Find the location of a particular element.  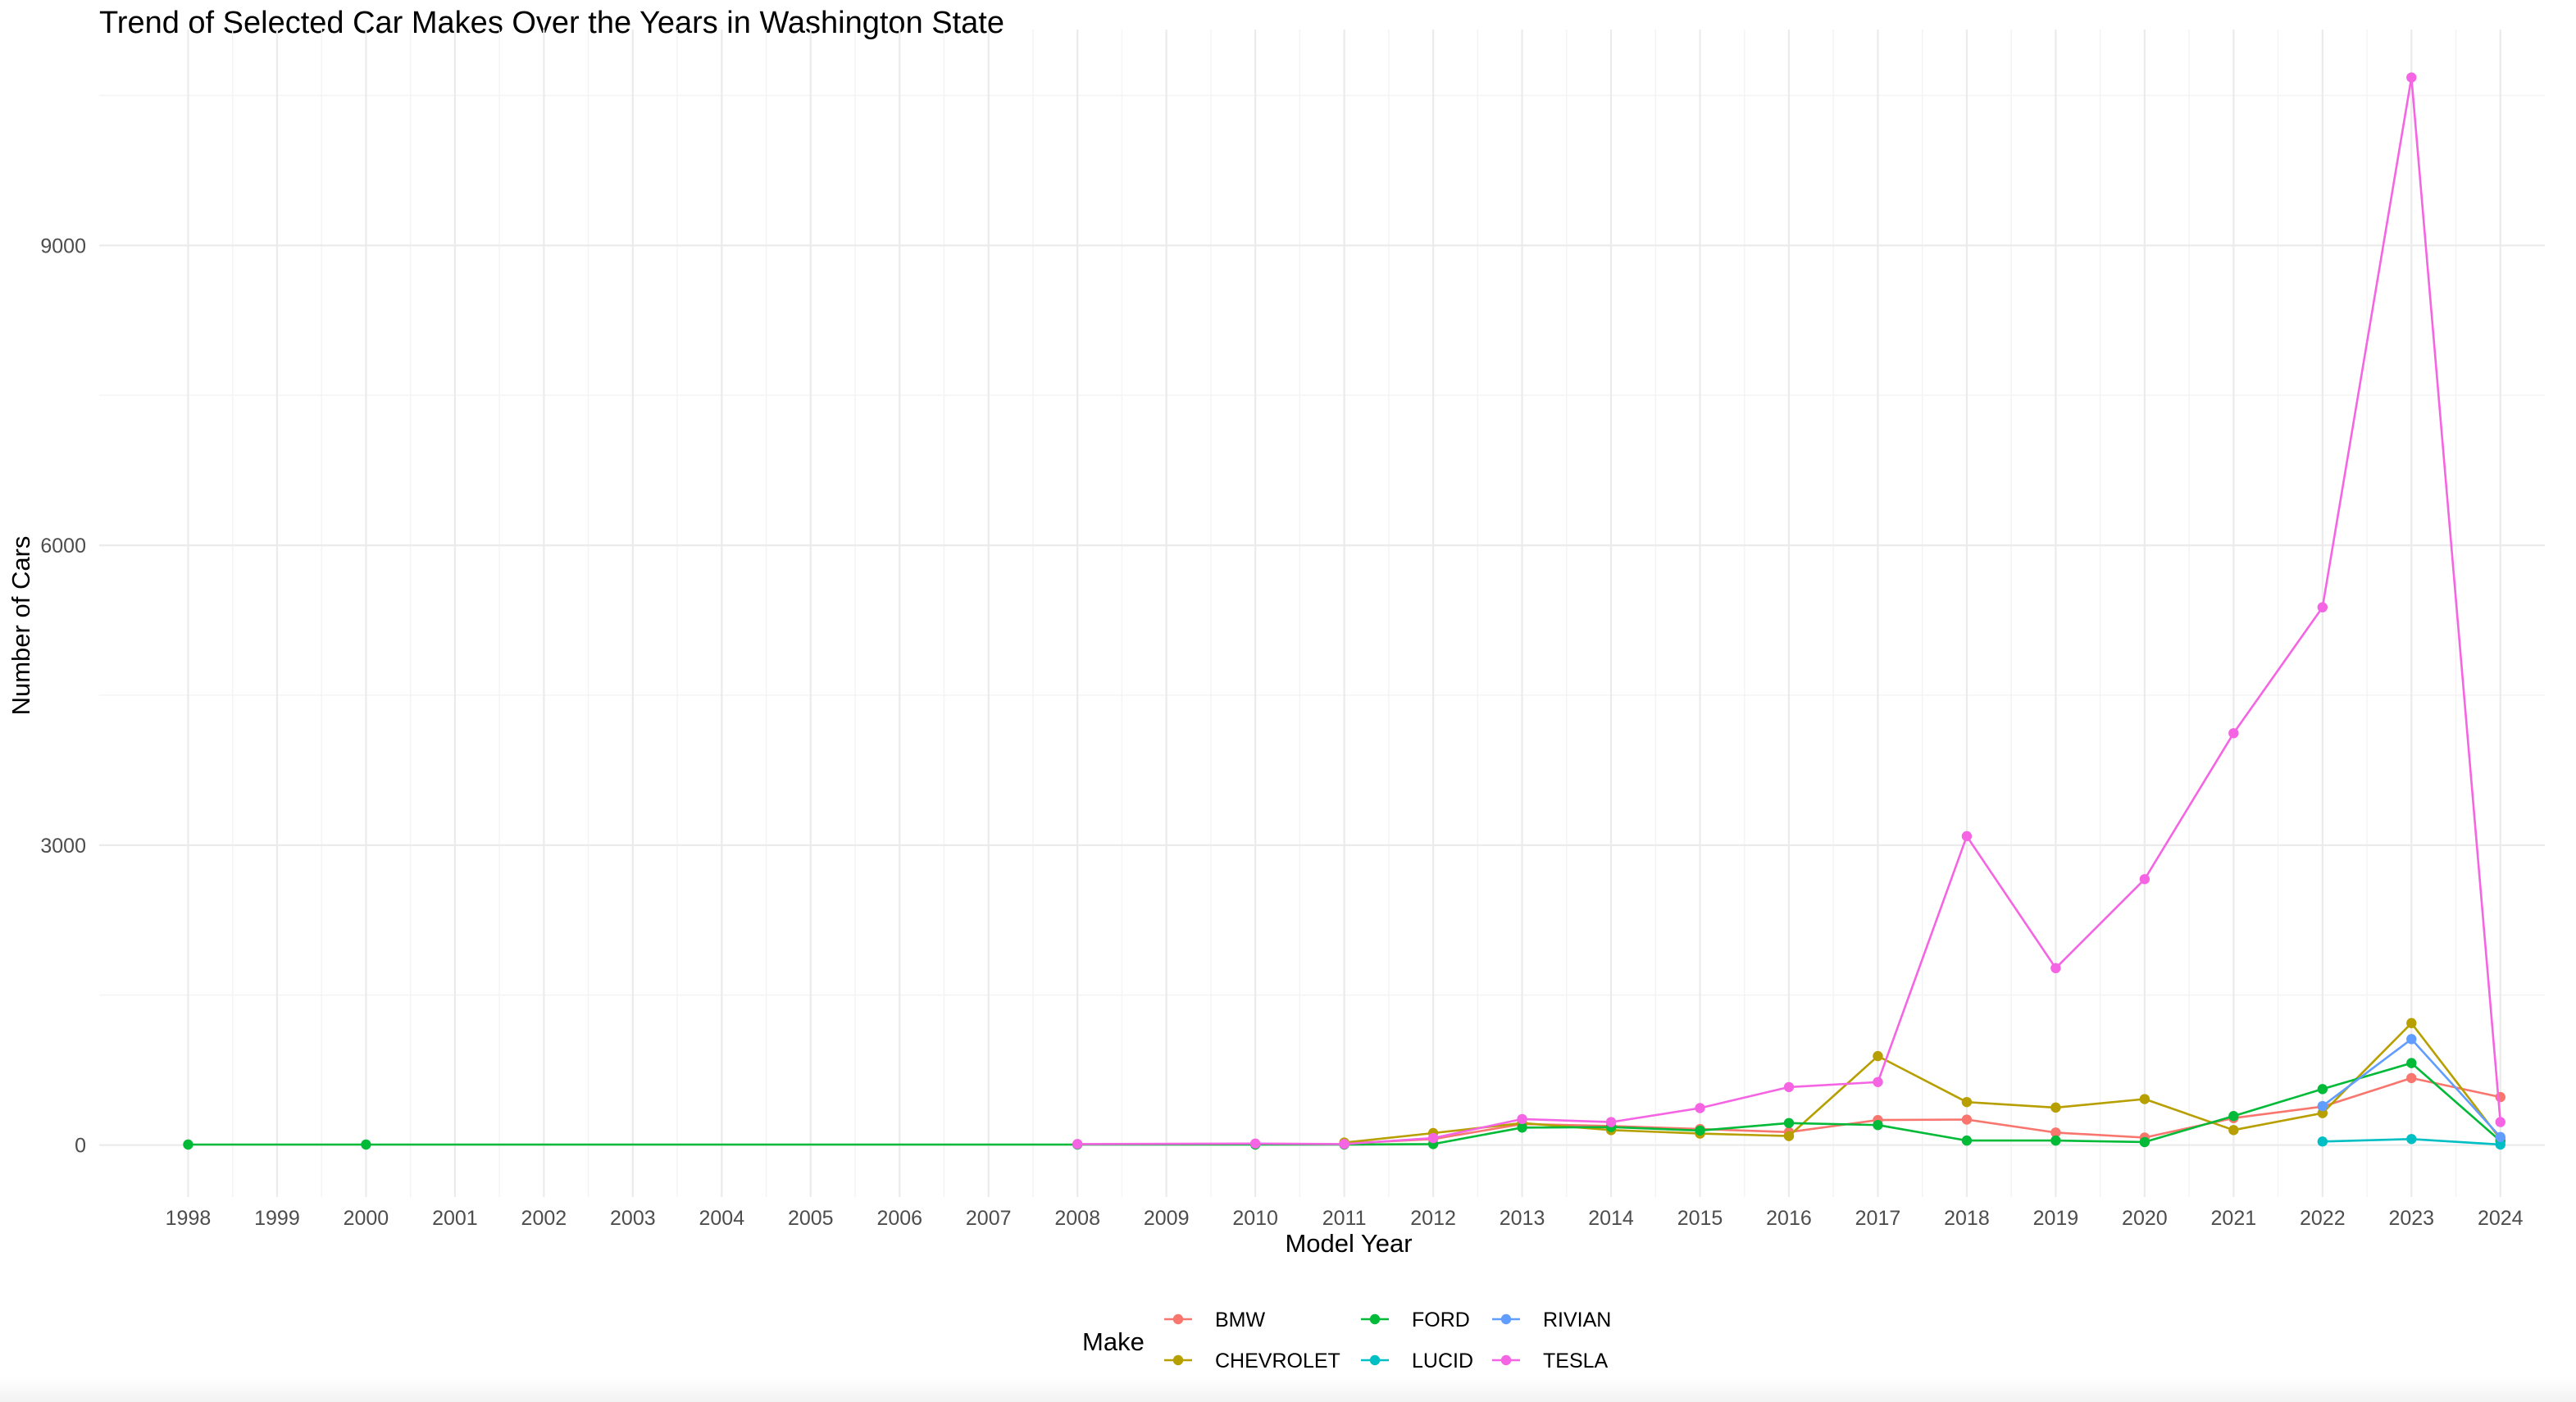

legend-item-chevrolet: CHEVROLET is located at coordinates (1252, 1361).